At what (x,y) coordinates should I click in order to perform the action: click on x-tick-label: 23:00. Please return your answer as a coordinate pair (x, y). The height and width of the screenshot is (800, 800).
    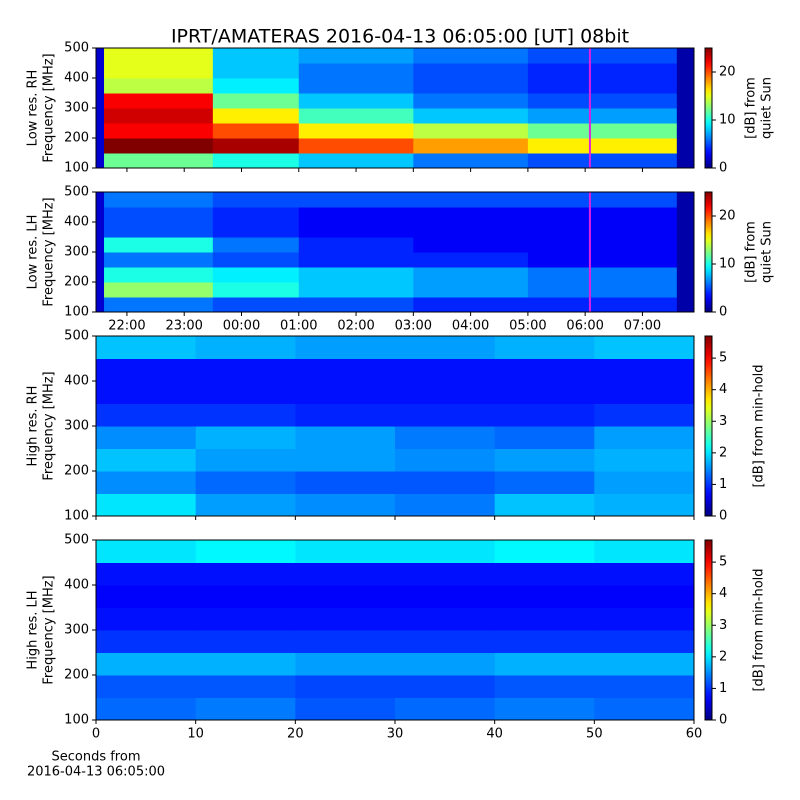
    Looking at the image, I should click on (183, 326).